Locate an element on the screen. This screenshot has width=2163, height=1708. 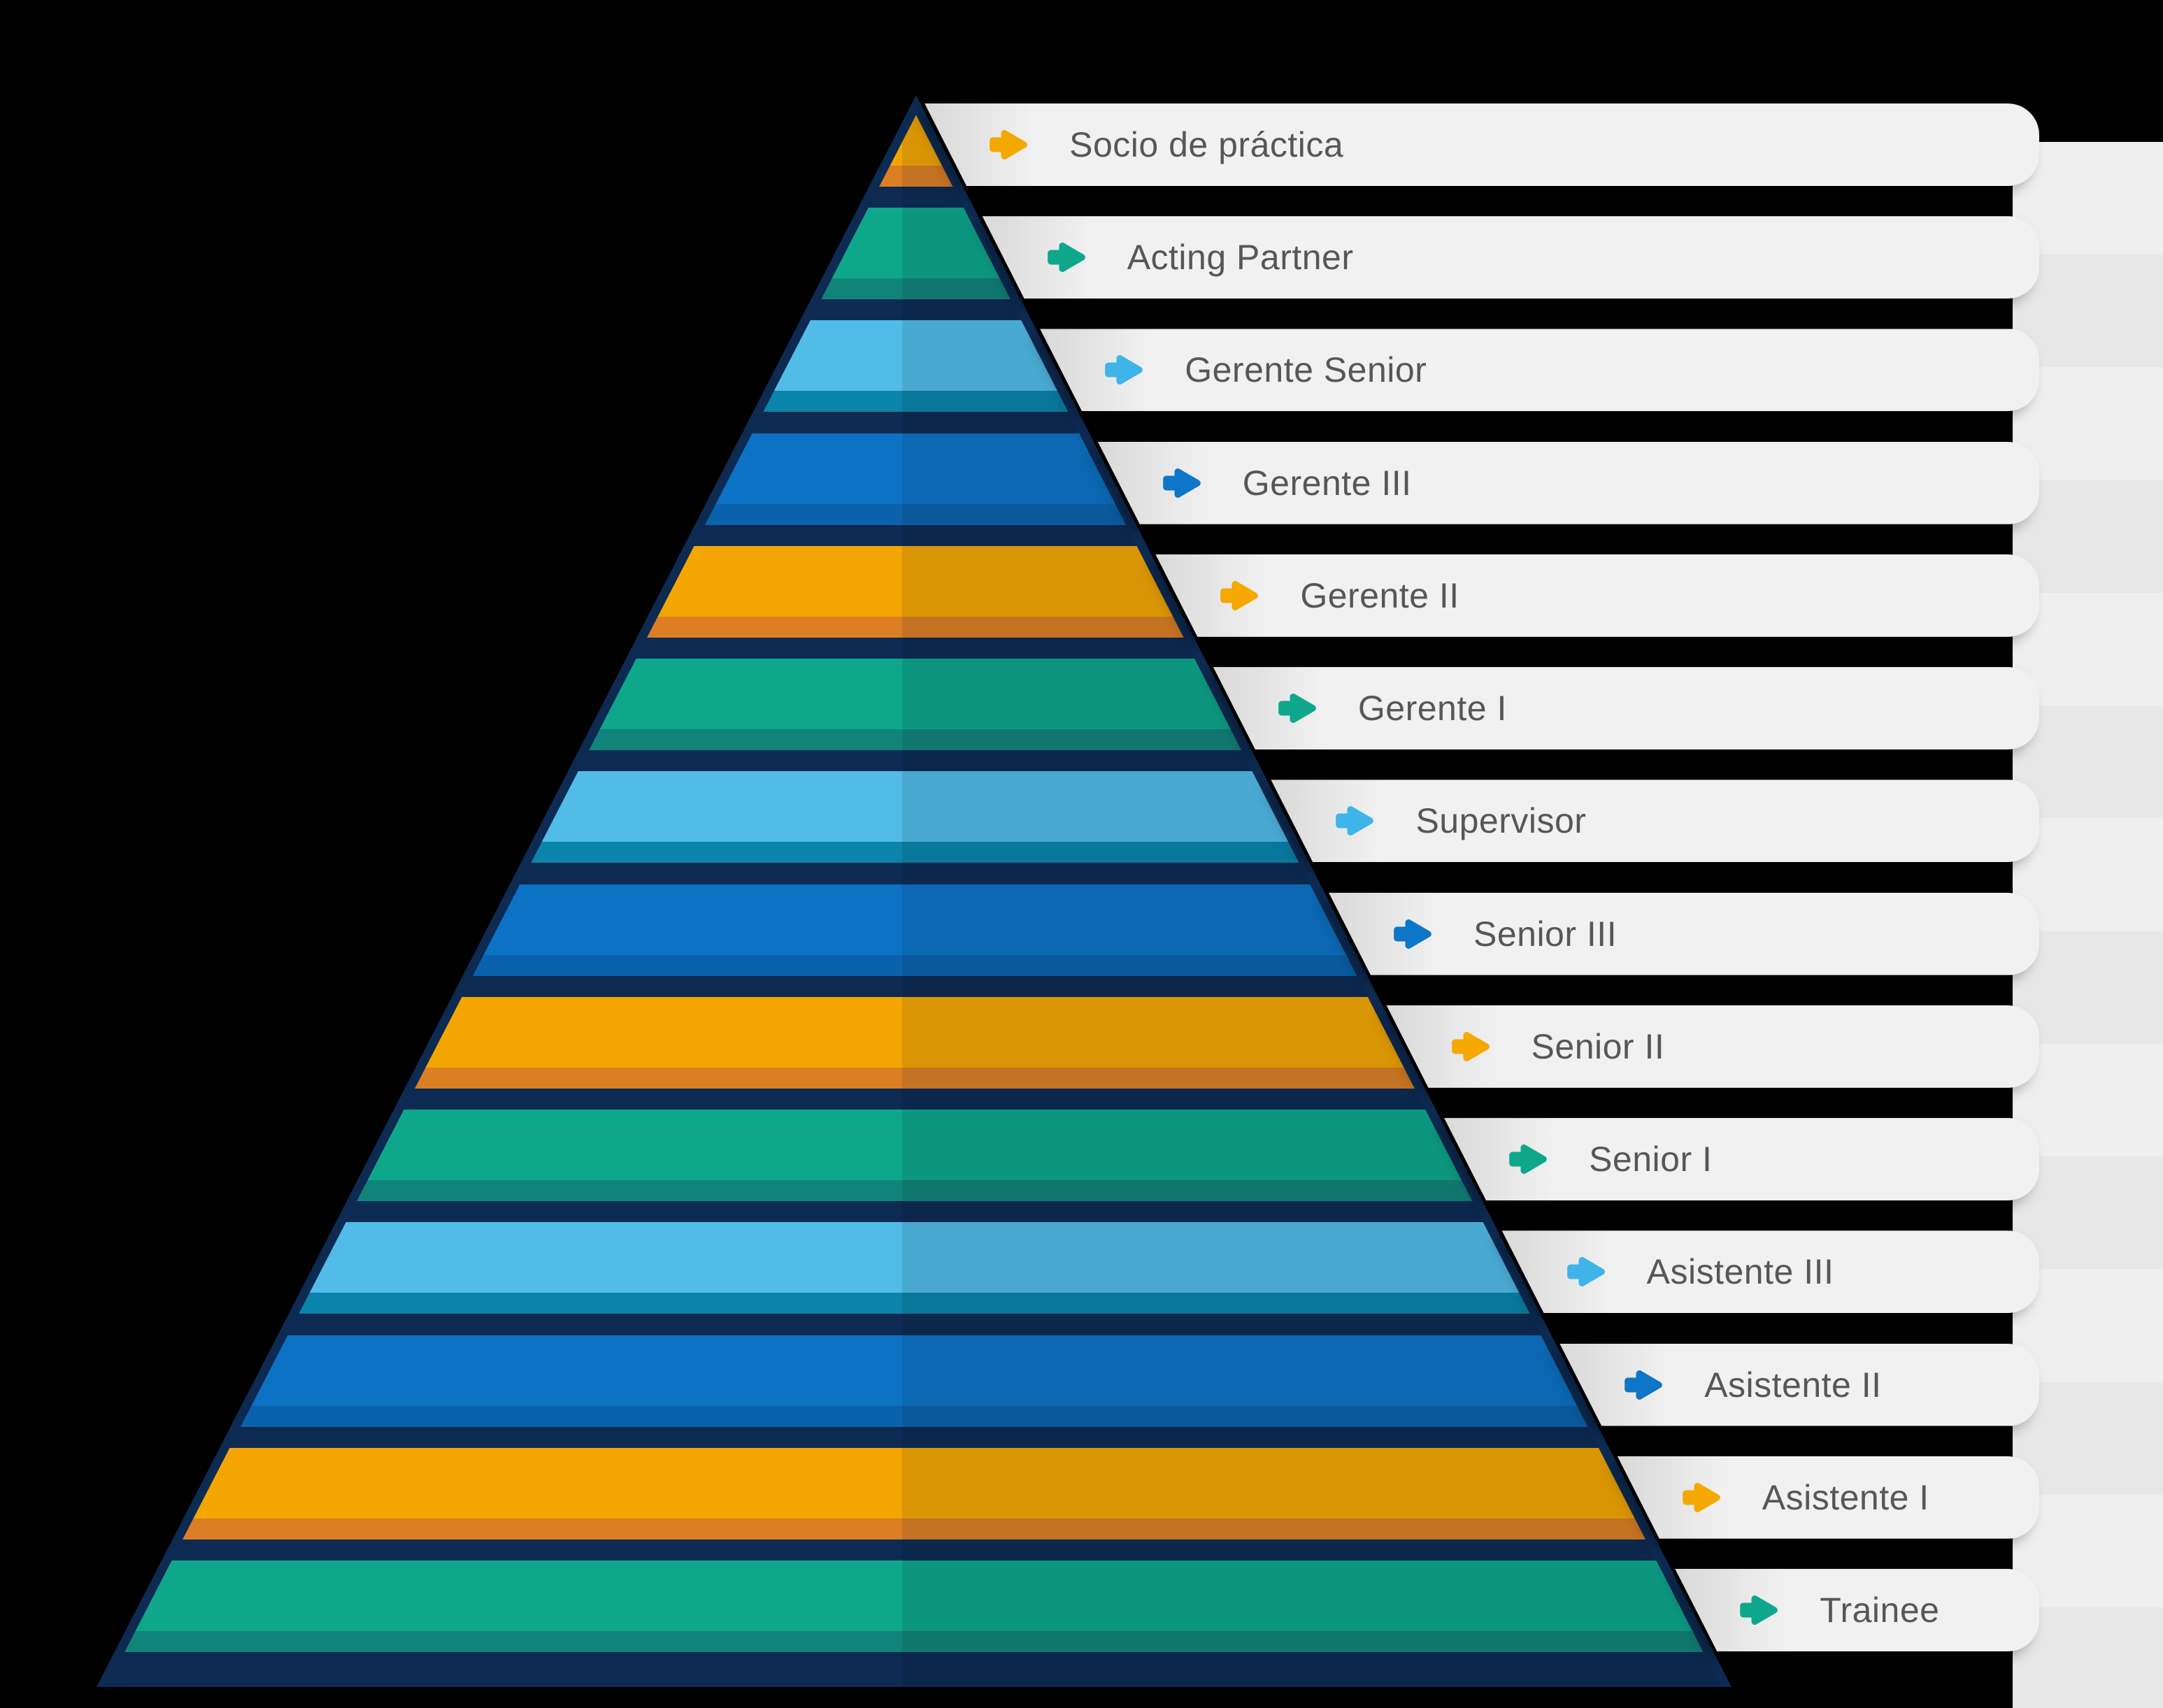
level-bar-shadow: Trainee is located at coordinates (1857, 1609).